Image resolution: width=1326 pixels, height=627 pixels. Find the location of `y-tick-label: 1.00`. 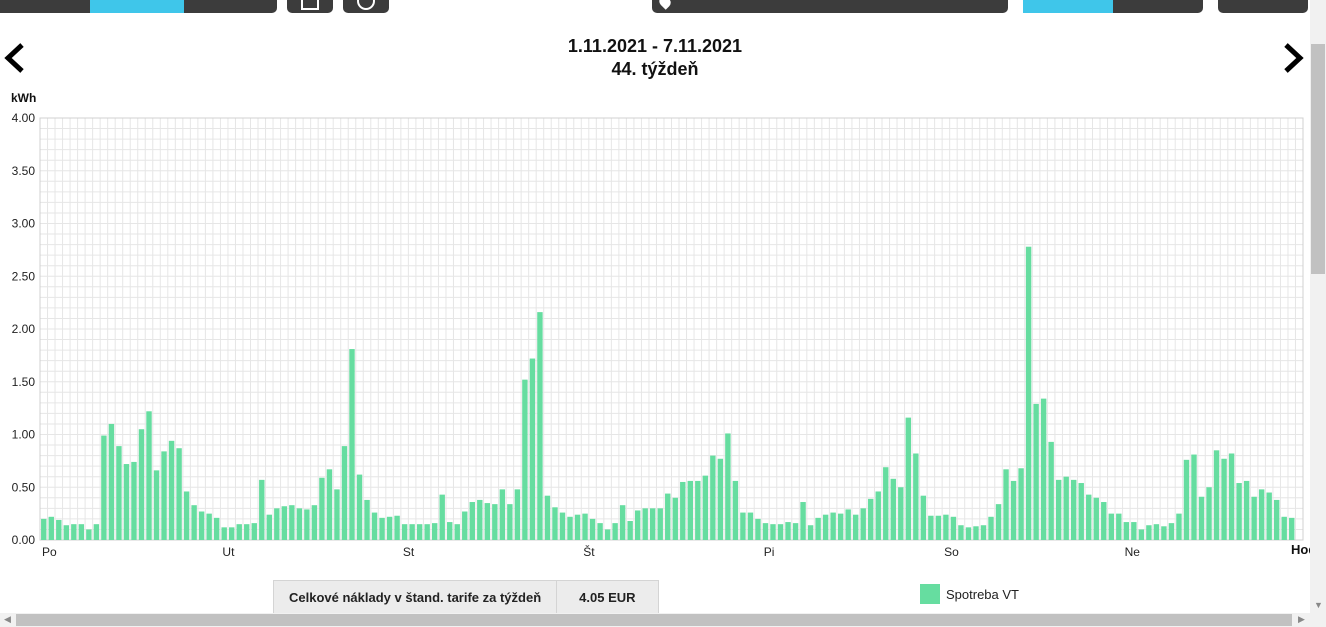

y-tick-label: 1.00 is located at coordinates (24, 435).